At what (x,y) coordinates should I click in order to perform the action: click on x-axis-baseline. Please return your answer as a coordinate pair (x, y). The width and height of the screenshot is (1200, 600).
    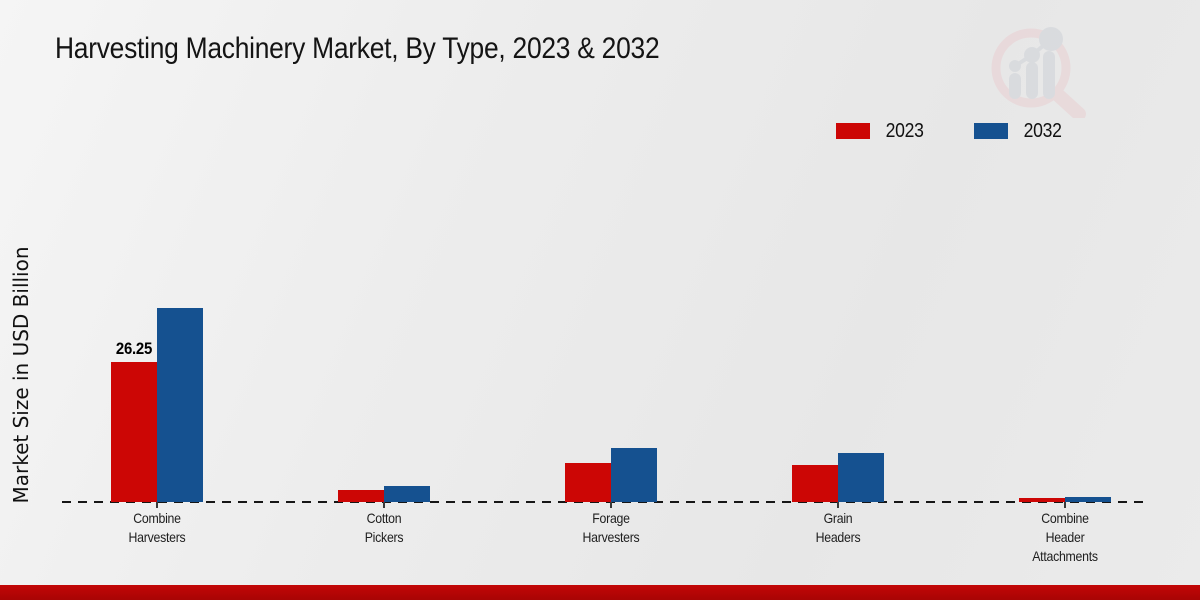
    Looking at the image, I should click on (606, 502).